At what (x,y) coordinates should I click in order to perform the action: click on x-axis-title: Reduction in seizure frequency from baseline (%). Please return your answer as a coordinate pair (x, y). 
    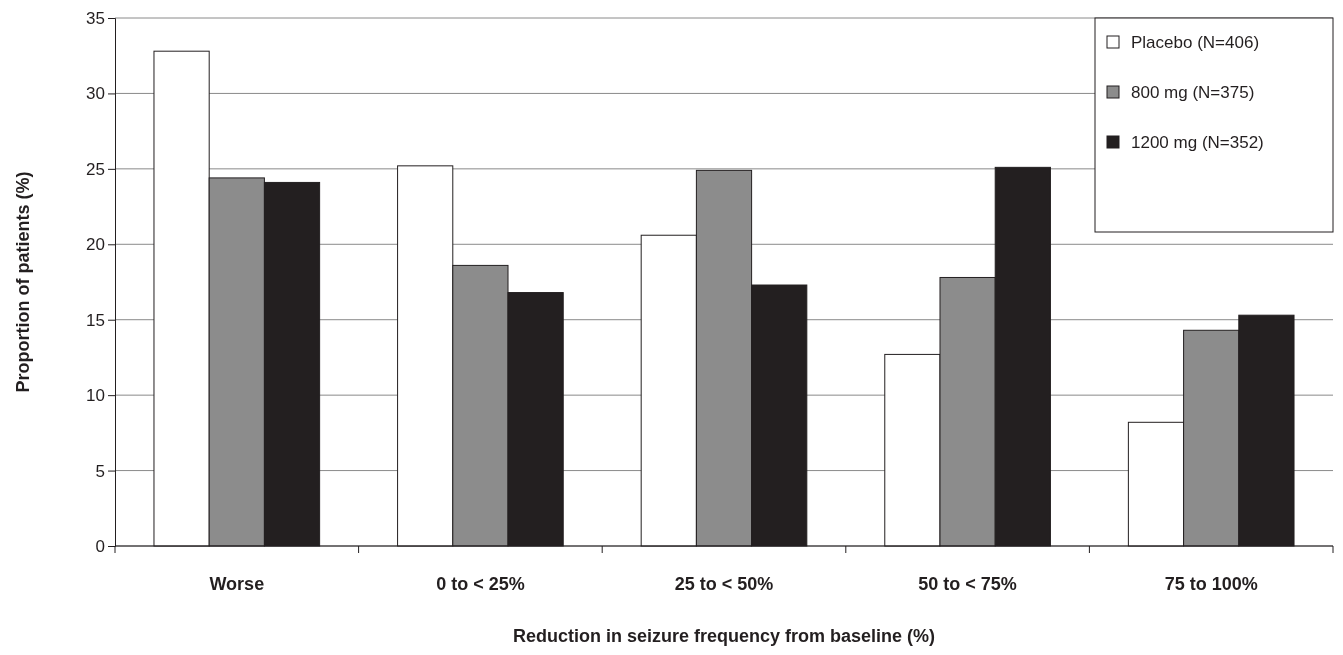
    Looking at the image, I should click on (724, 636).